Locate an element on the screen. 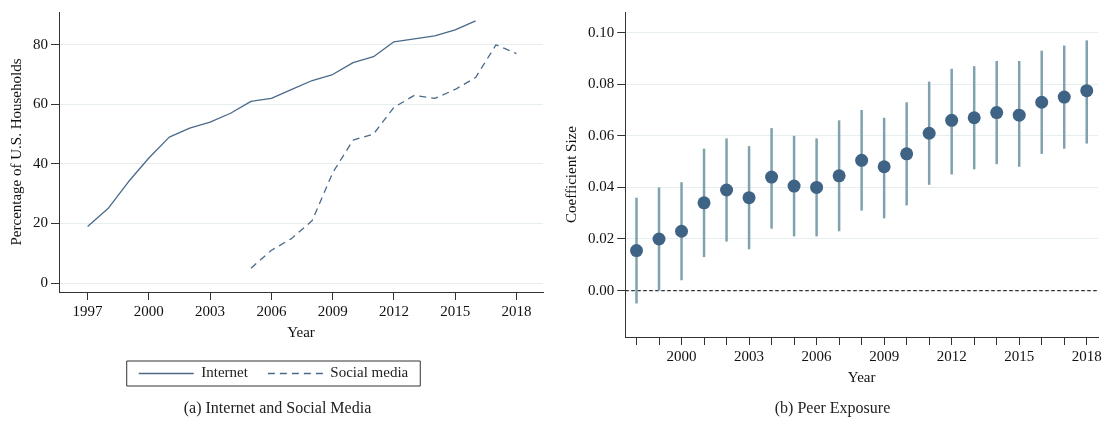  y-axis-title: Percentage of U.S. Households is located at coordinates (15, 152).